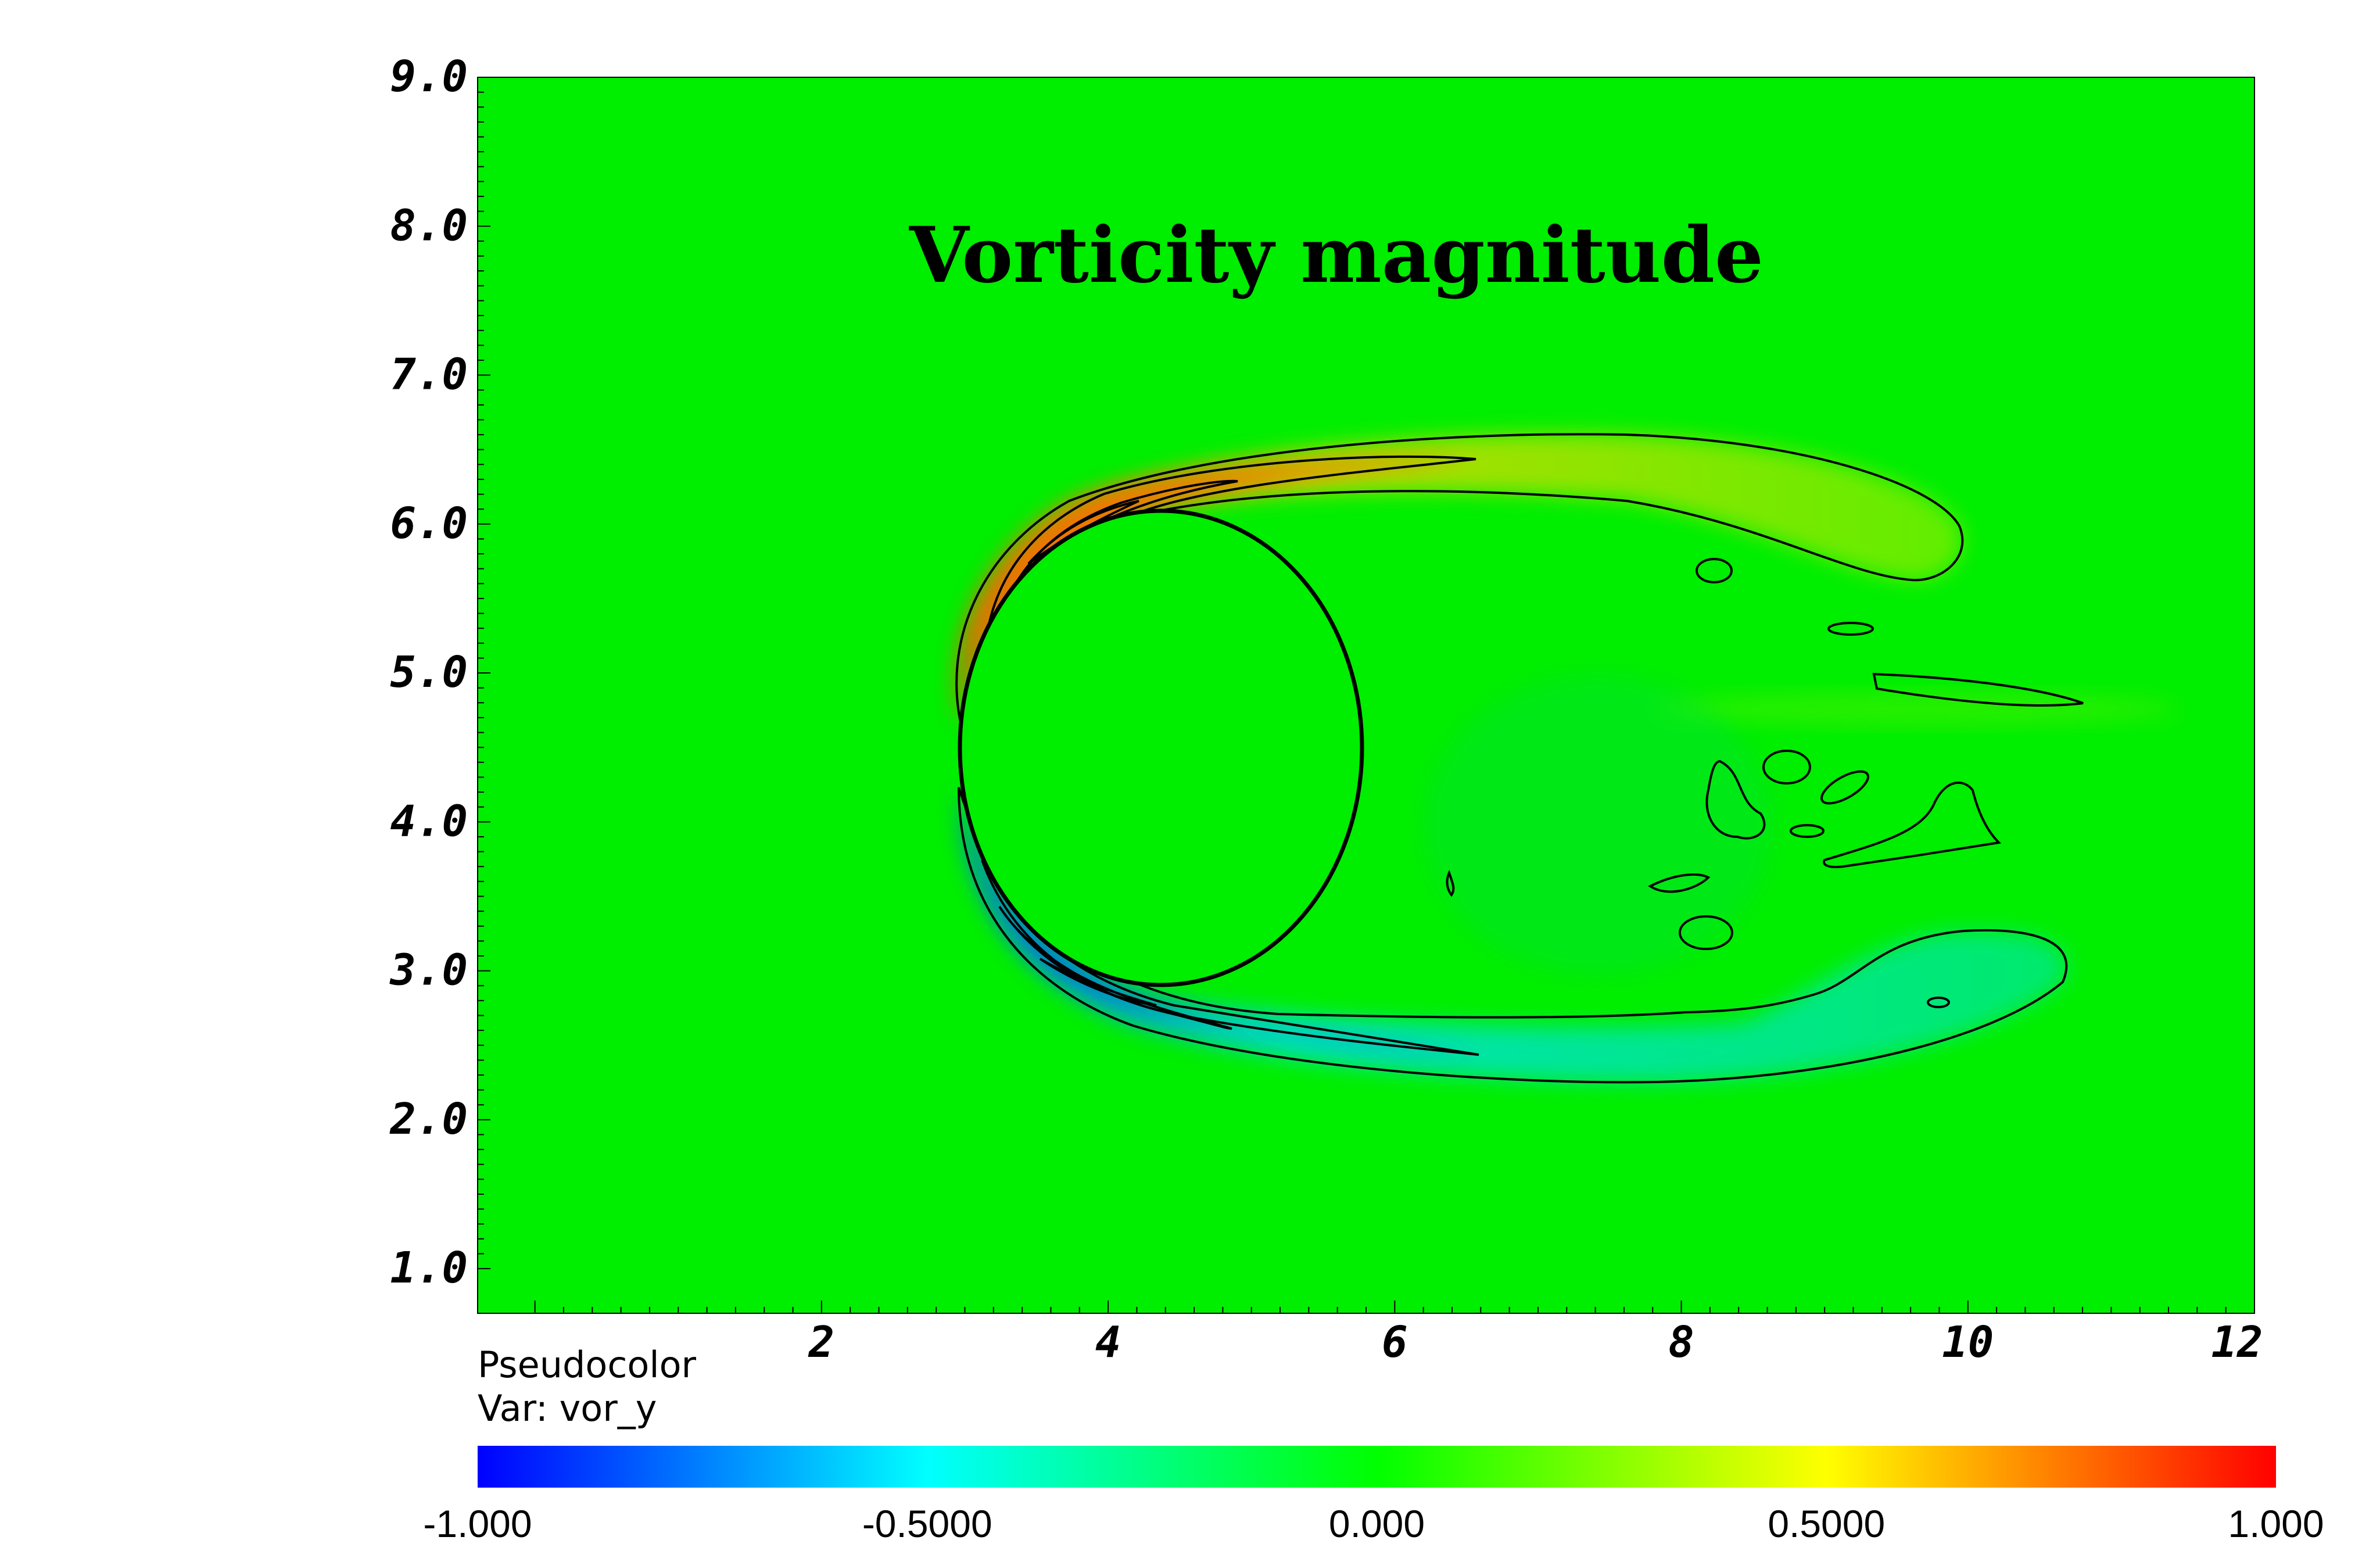 The image size is (2380, 1544). I want to click on colorbar-labels: -1.000 -0.5000 0.000 0.5000 1.000, so click(1374, 1523).